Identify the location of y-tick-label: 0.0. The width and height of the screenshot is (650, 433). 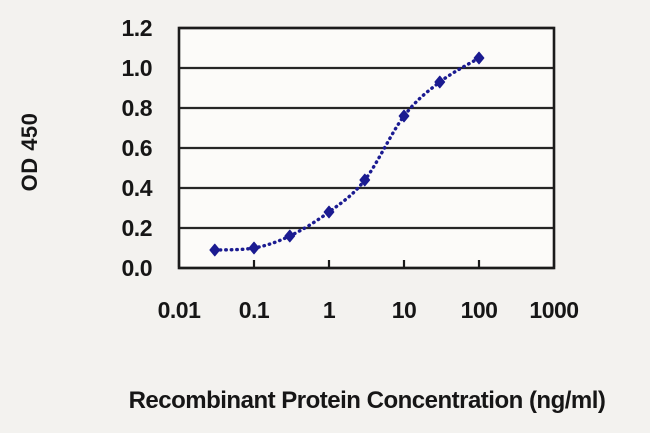
(137, 268).